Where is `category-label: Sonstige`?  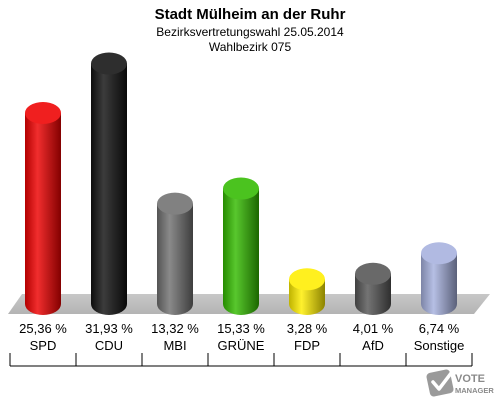
category-label: Sonstige is located at coordinates (439, 345).